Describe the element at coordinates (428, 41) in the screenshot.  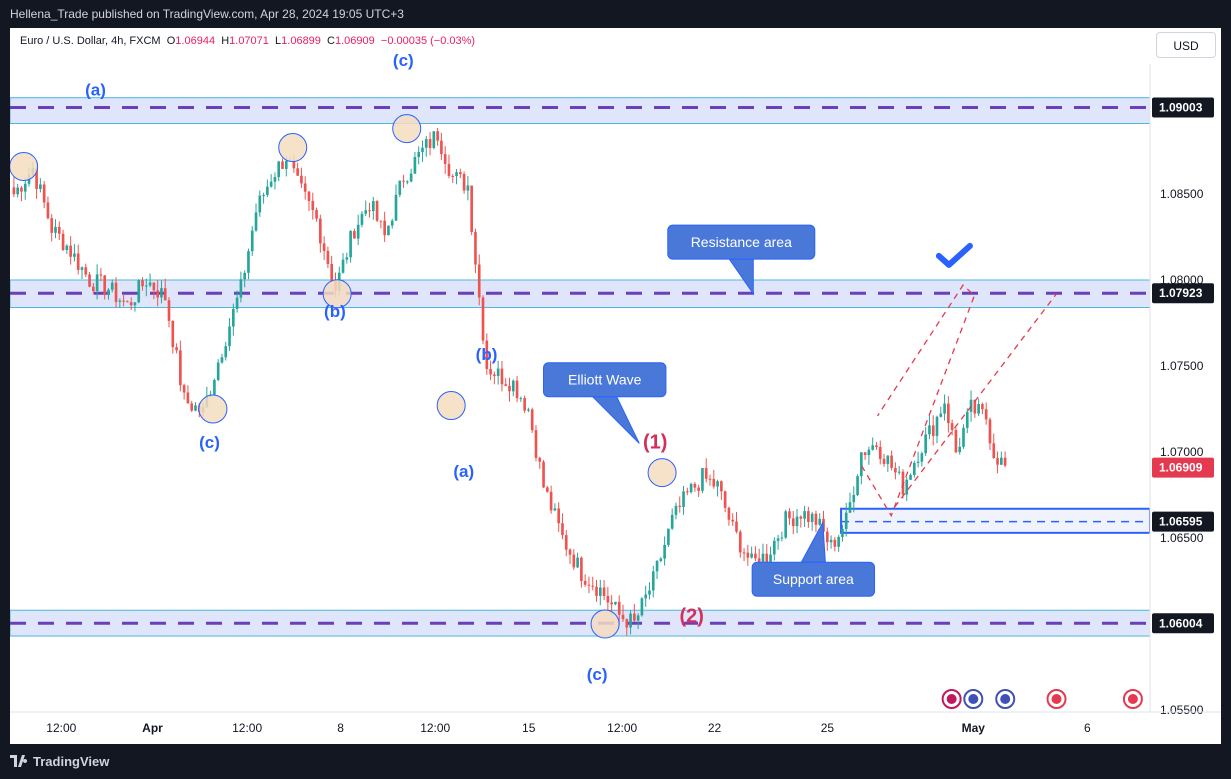
I see `change-value: −0.00035 (−0.03%)` at that location.